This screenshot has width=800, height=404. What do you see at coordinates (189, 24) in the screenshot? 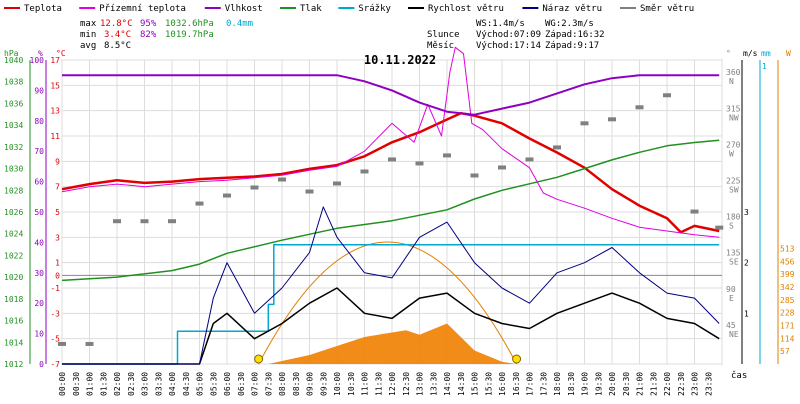
I see `stat-max-press: 1032.6hPa` at bounding box center [189, 24].